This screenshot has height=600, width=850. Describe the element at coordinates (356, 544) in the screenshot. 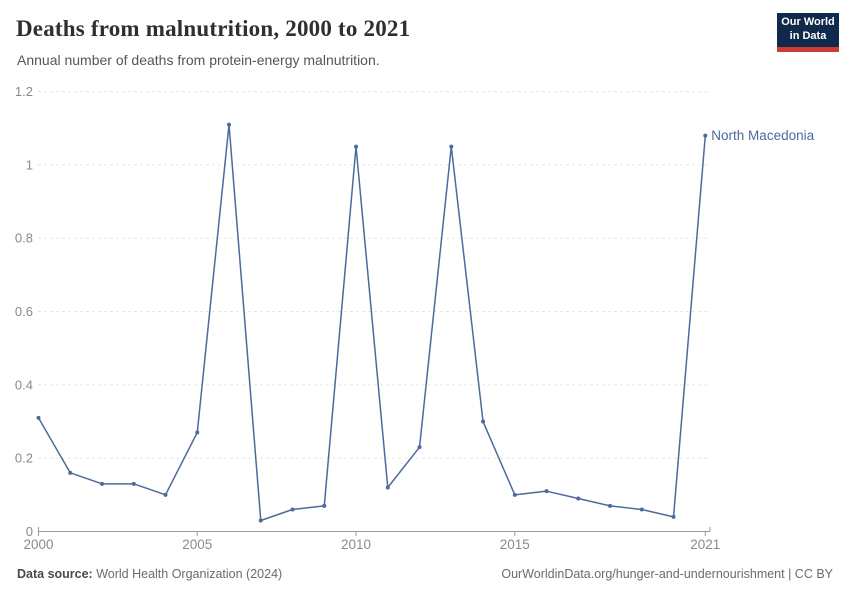

I see `x-tick-label: 2010` at that location.